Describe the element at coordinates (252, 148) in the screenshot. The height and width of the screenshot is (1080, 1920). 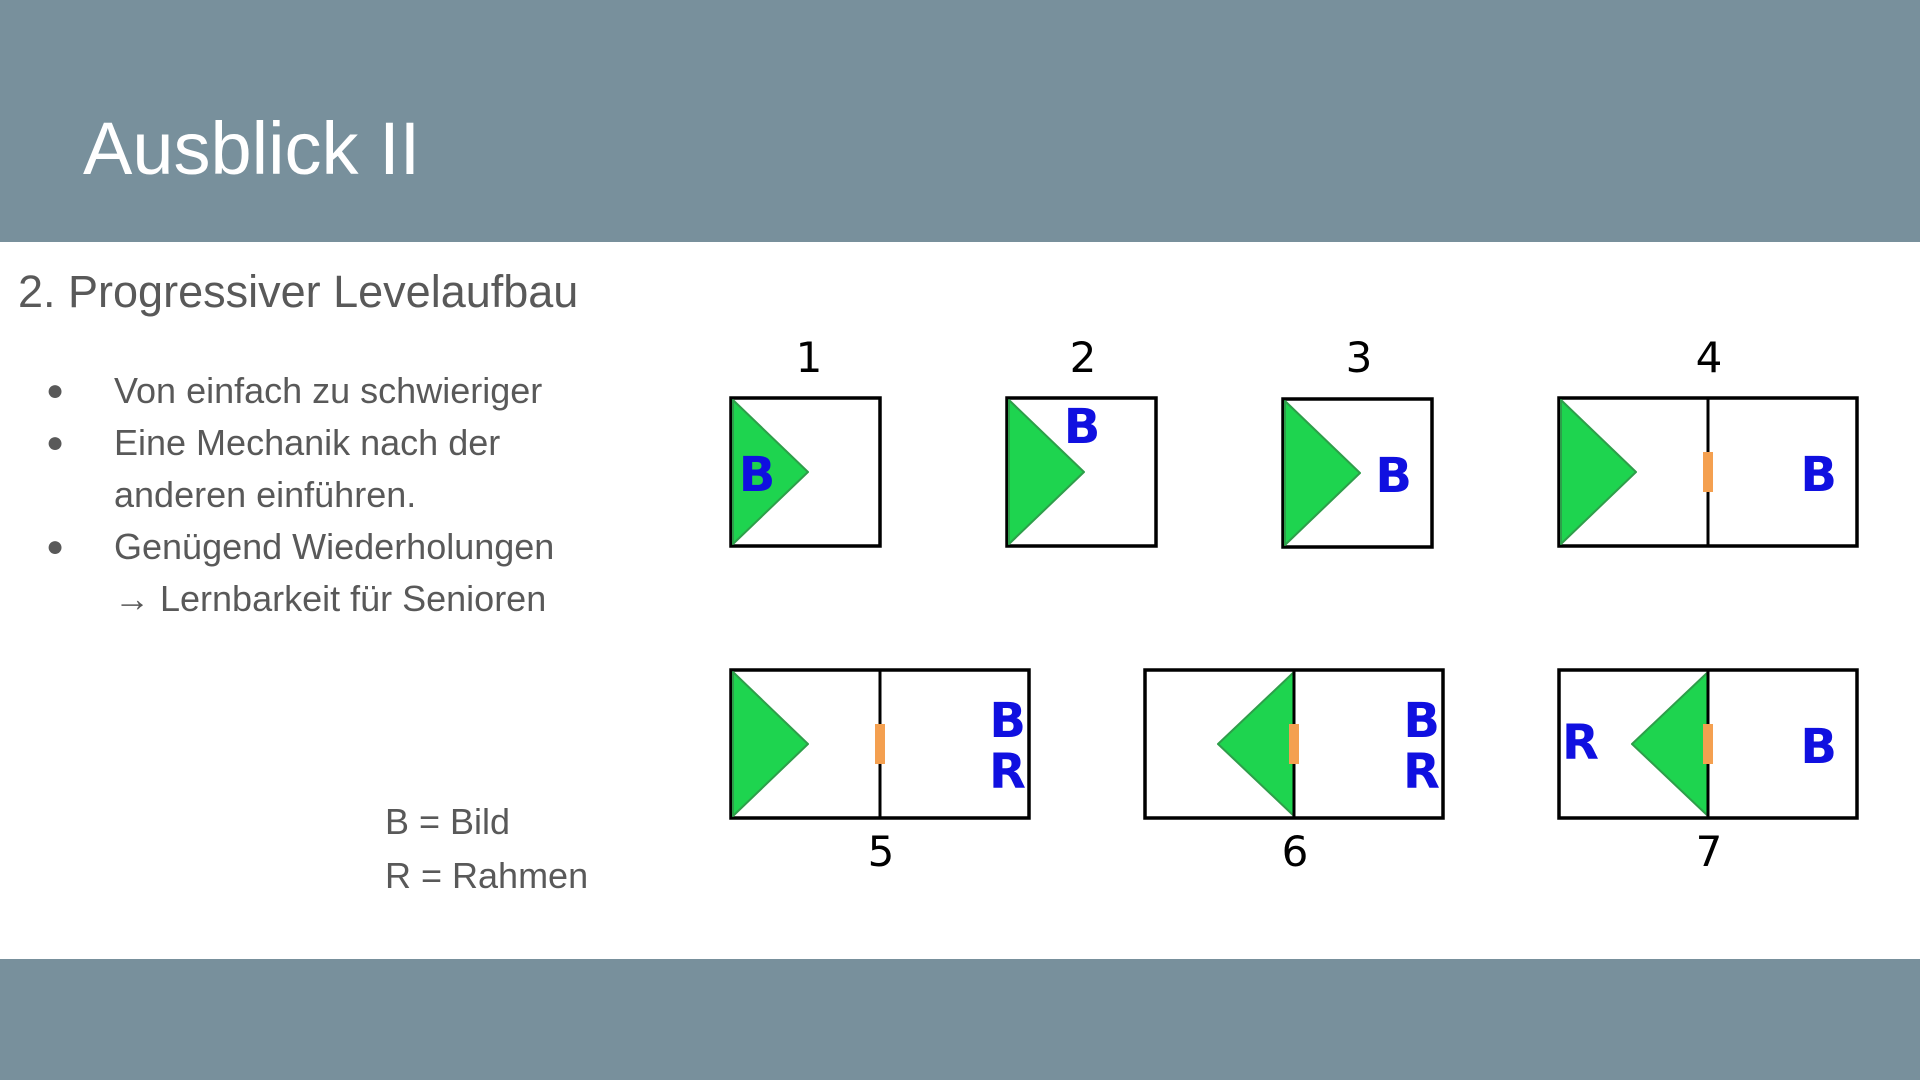
I see `slide-title: Ausblick II` at that location.